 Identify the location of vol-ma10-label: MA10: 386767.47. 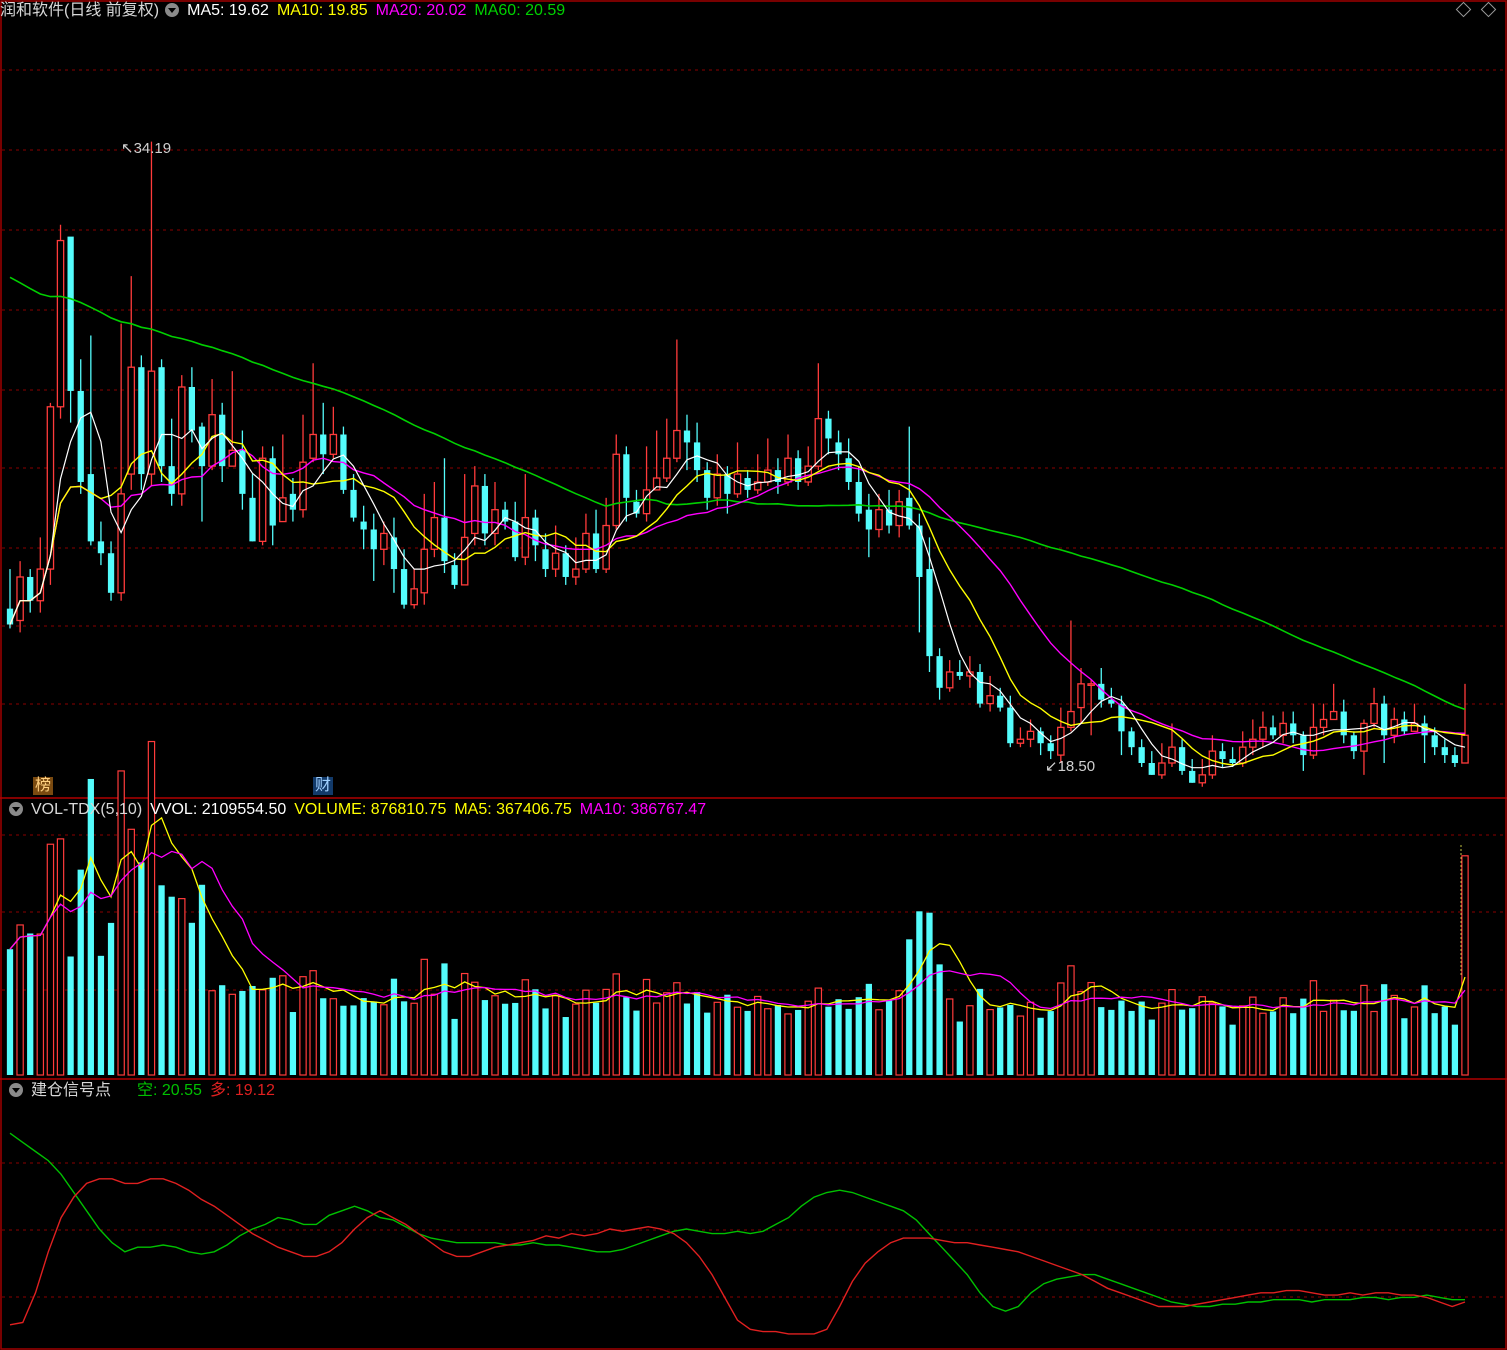
(643, 809).